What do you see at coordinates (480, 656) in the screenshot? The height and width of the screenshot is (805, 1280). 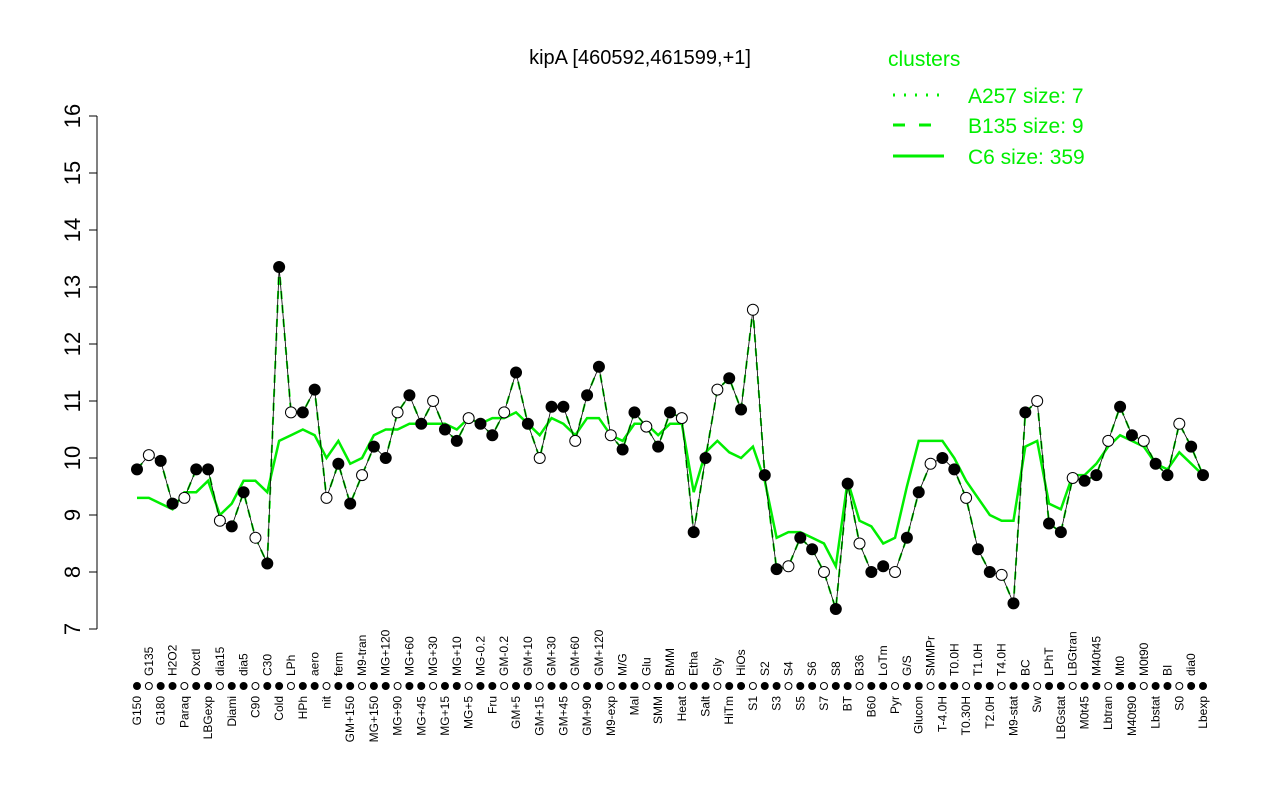 I see `x-tick-label: MG-0.2` at bounding box center [480, 656].